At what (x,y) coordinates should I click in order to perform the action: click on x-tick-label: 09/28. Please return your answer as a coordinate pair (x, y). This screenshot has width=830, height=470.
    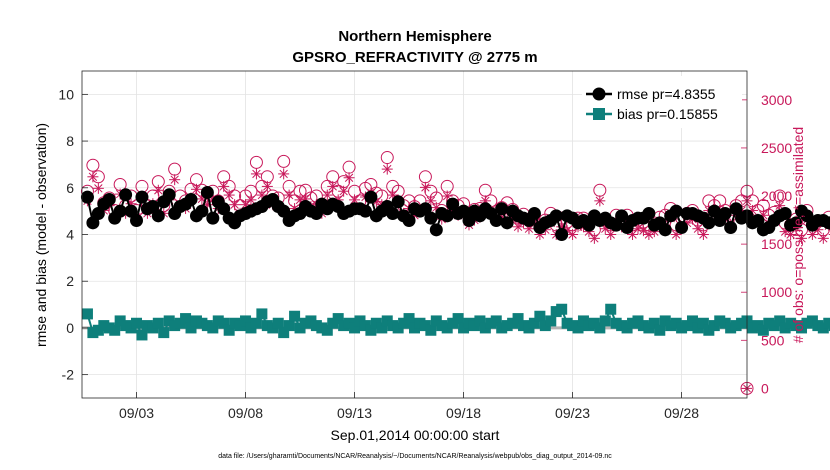
    Looking at the image, I should click on (681, 413).